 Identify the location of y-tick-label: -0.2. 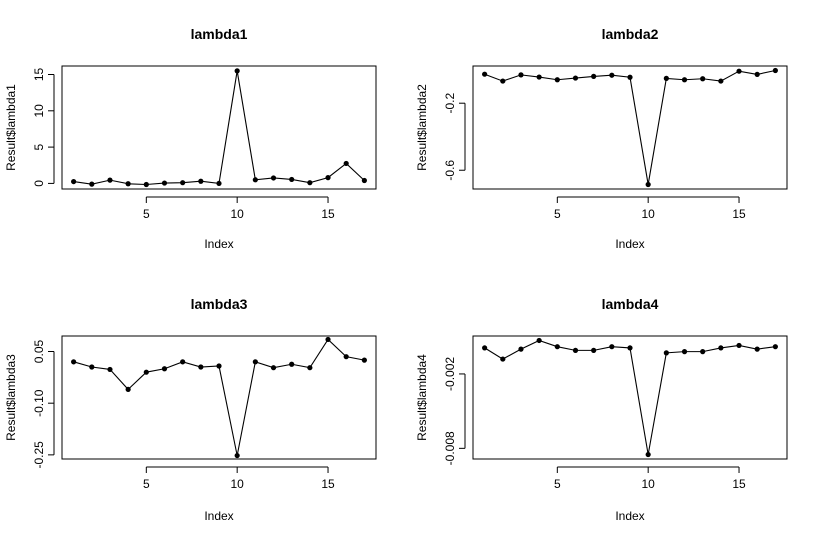
(450, 103).